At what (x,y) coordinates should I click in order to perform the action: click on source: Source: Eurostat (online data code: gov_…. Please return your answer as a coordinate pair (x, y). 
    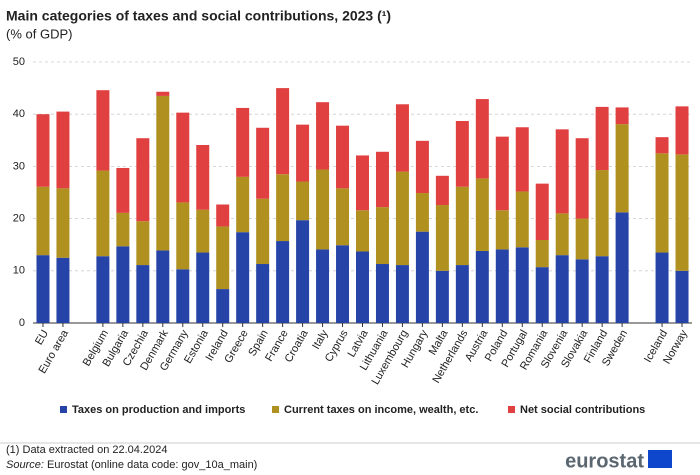
    Looking at the image, I should click on (131, 465).